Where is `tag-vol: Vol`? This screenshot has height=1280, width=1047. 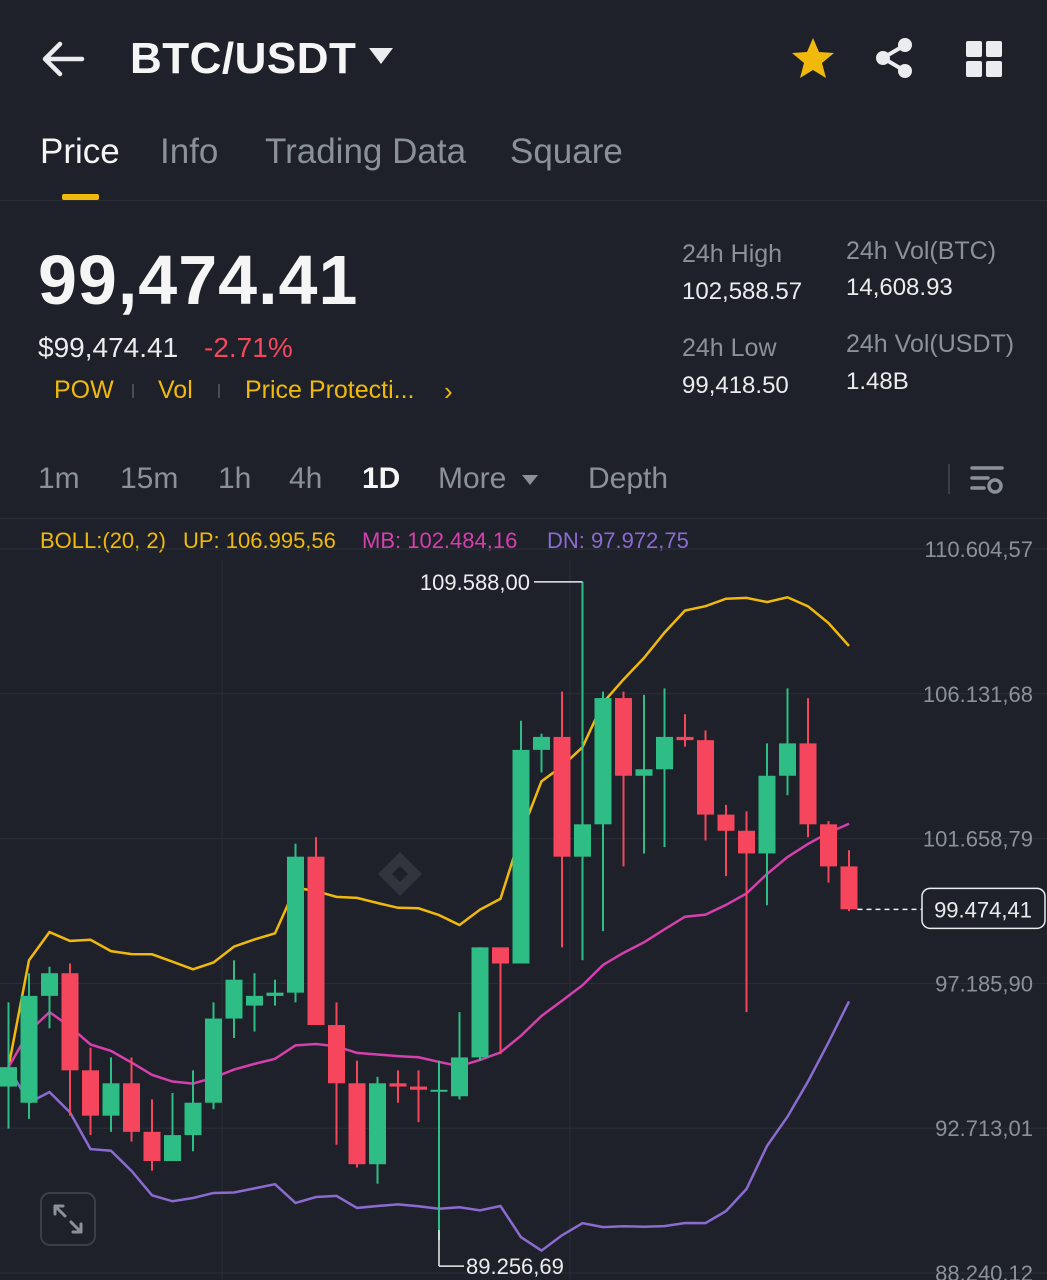 tag-vol: Vol is located at coordinates (175, 390).